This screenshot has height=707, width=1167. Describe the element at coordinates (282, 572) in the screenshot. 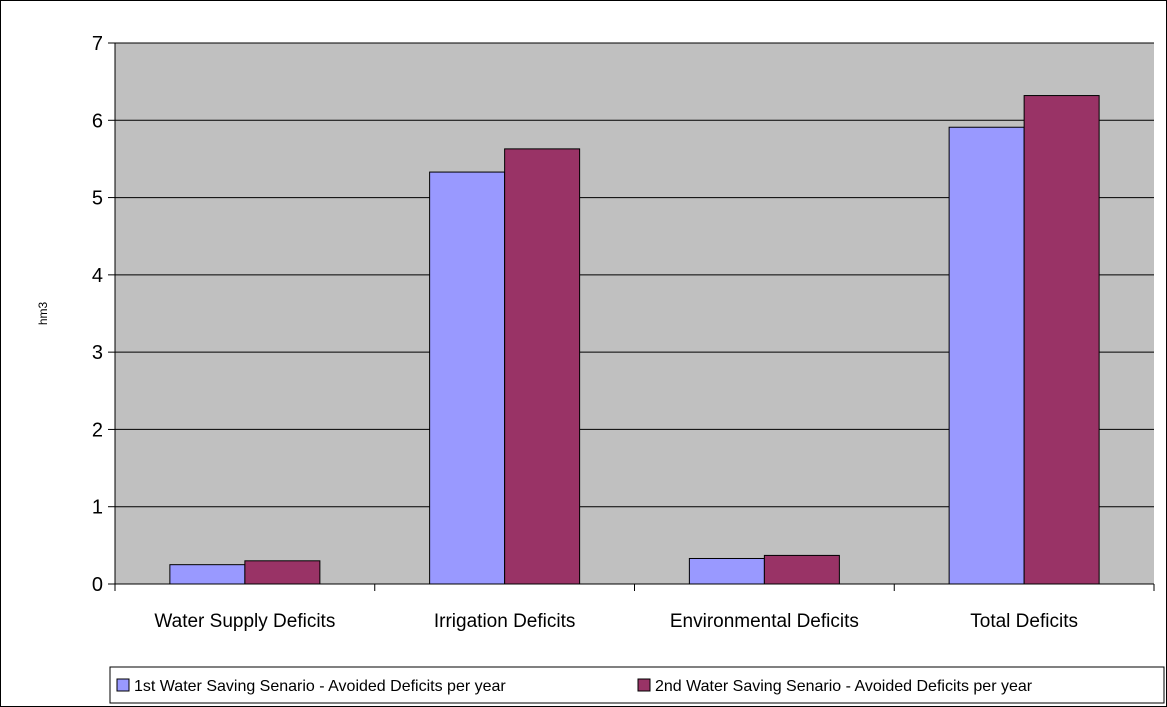

I see `bar-2-water-supply-deficits` at that location.